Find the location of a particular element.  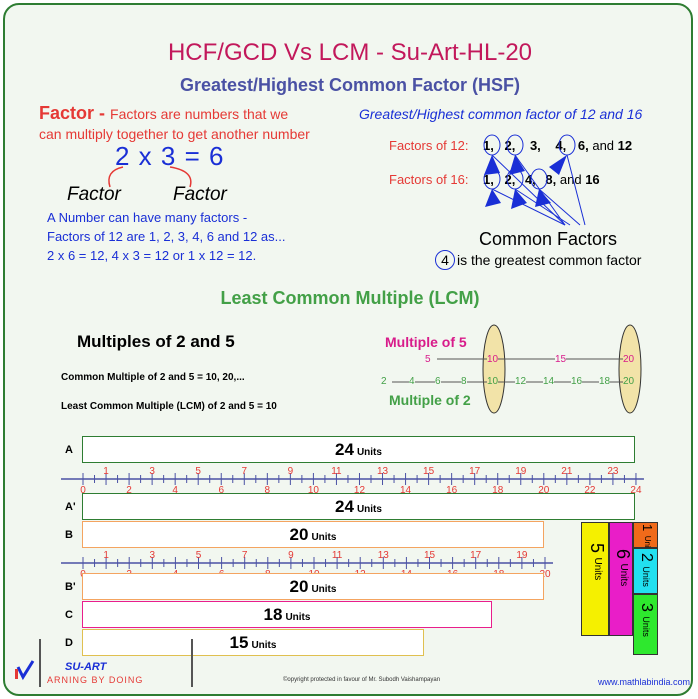

unit-box-2: 2 Units is located at coordinates (645, 571).